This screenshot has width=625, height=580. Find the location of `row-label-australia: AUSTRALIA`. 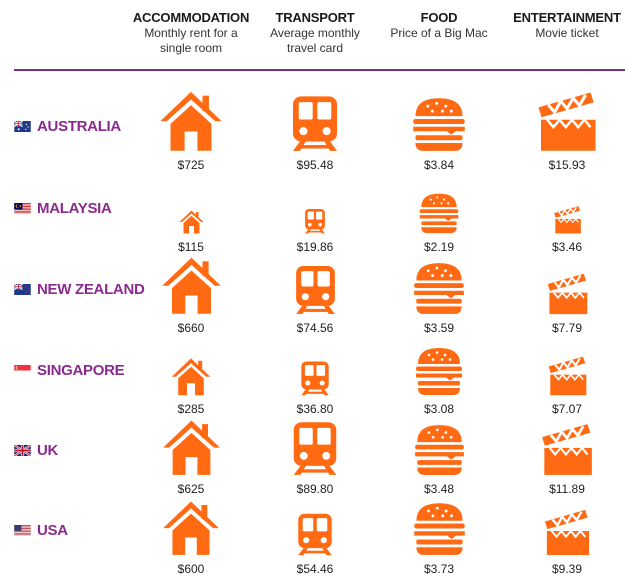

row-label-australia: AUSTRALIA is located at coordinates (67, 126).